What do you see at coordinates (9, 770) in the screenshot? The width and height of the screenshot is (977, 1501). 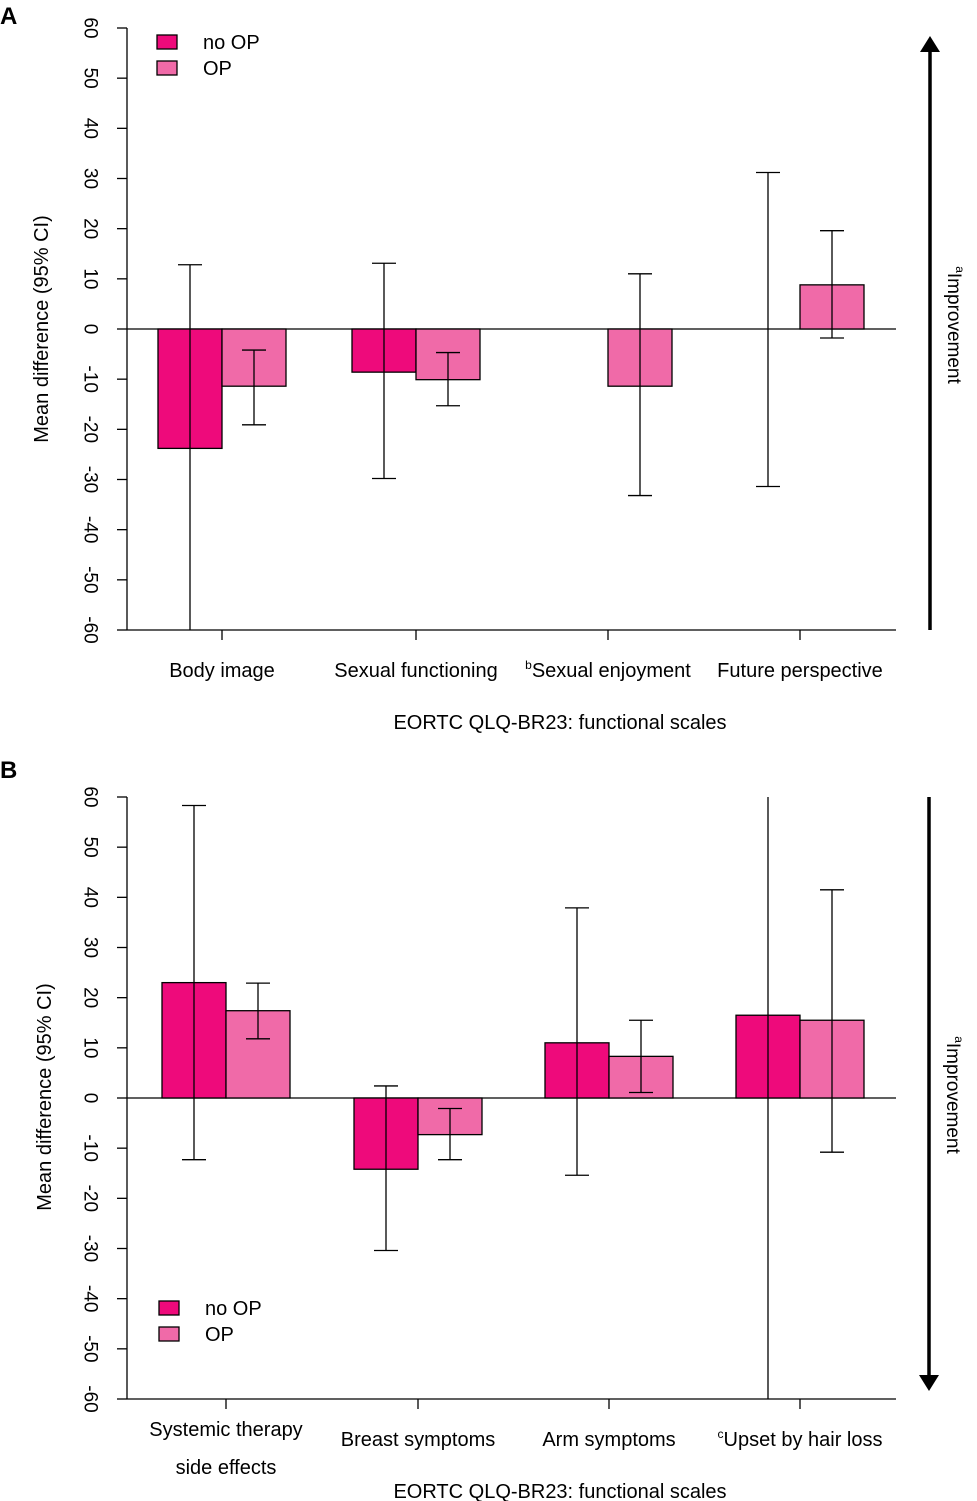 I see `panel-b-label: B` at bounding box center [9, 770].